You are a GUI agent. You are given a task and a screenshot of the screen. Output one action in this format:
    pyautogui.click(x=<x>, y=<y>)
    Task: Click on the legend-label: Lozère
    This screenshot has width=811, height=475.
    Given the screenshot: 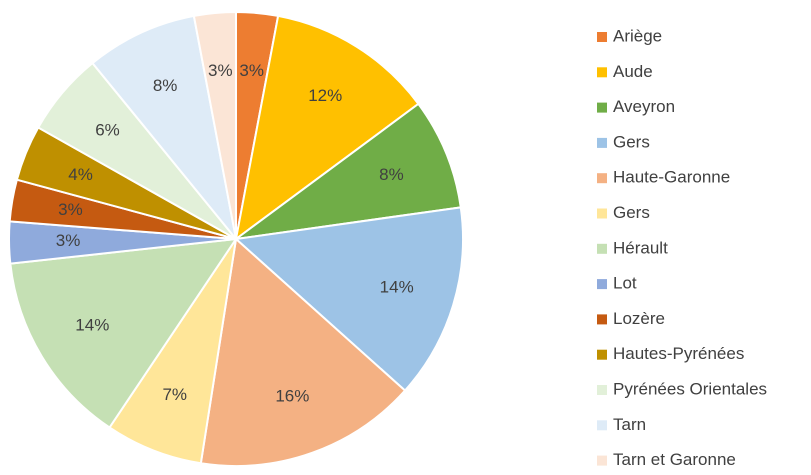 What is the action you would take?
    pyautogui.click(x=639, y=318)
    